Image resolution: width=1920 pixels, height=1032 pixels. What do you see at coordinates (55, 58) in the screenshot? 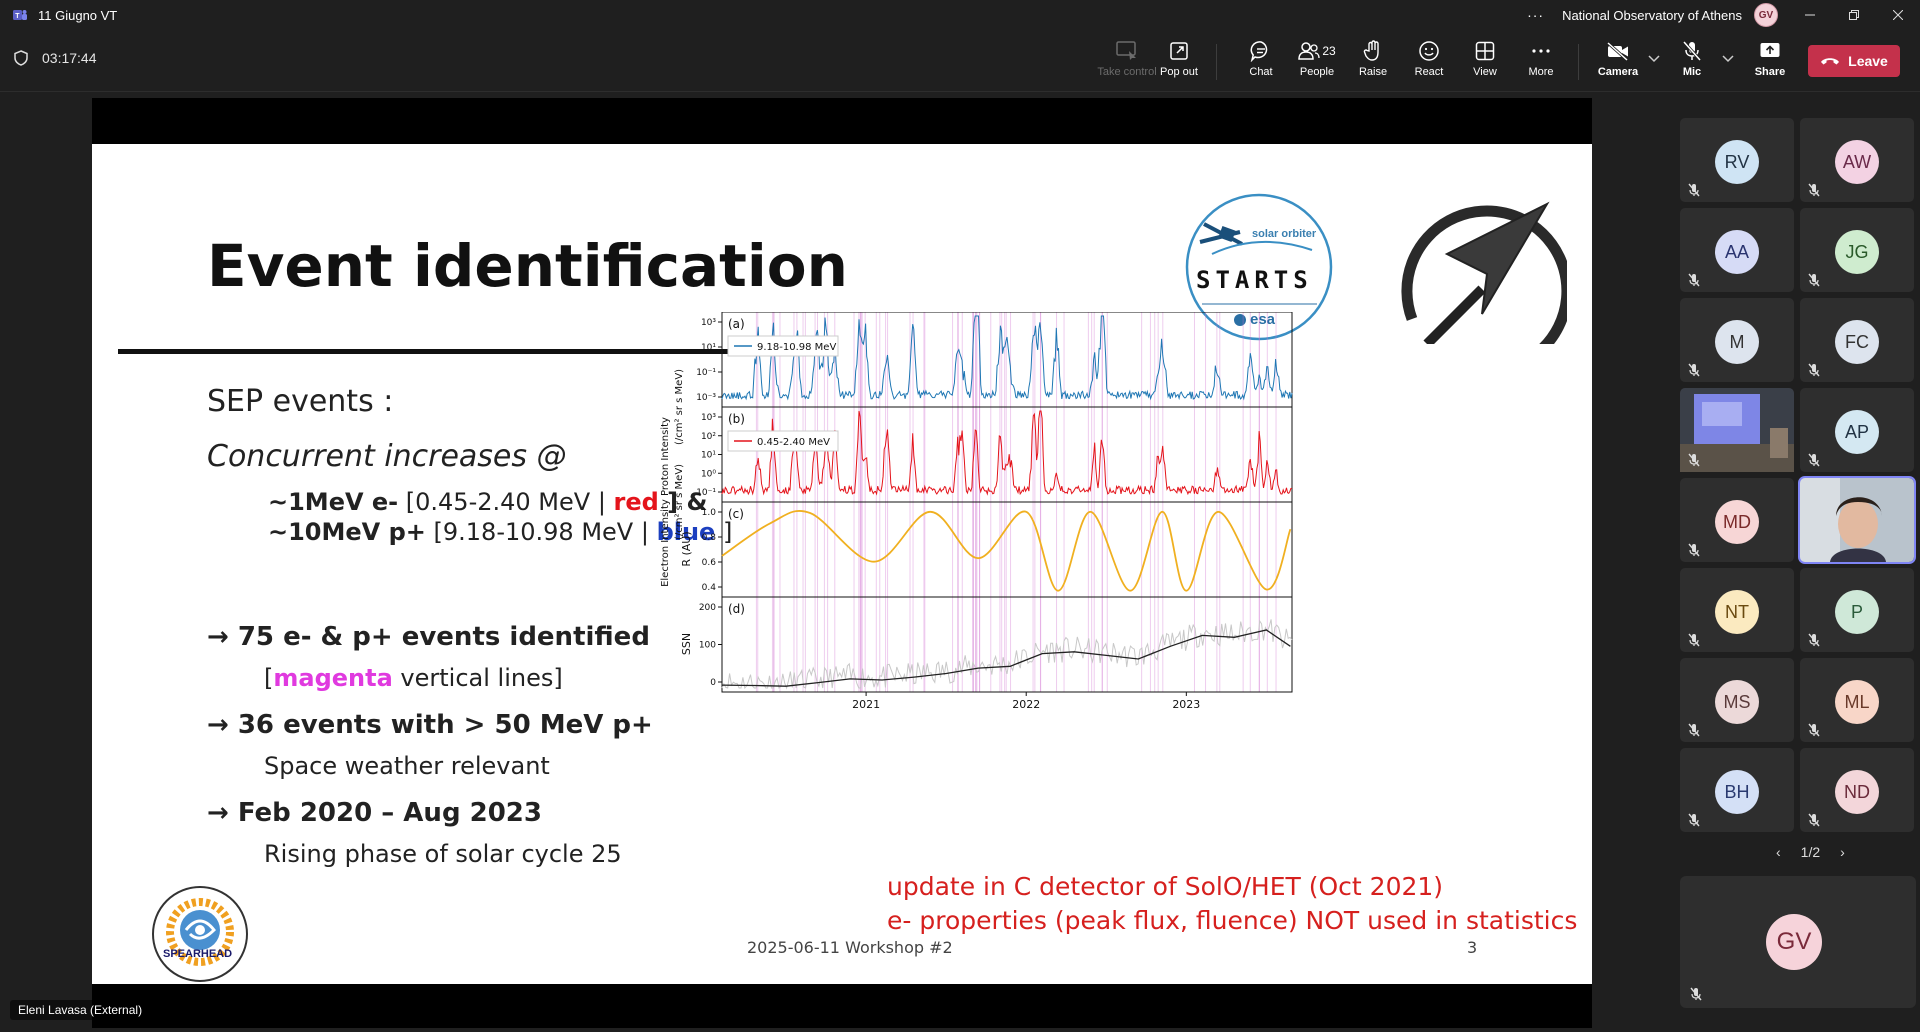
I see `meeting-timer: 03:17:44` at bounding box center [55, 58].